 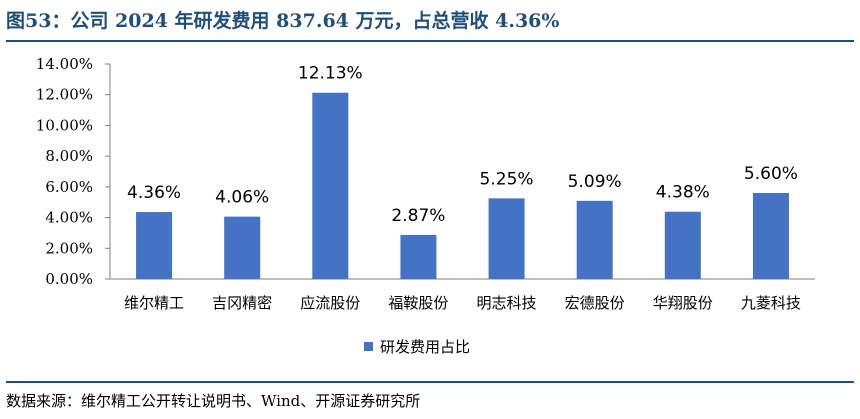 What do you see at coordinates (683, 303) in the screenshot?
I see `x-tick-label: 华翔股份` at bounding box center [683, 303].